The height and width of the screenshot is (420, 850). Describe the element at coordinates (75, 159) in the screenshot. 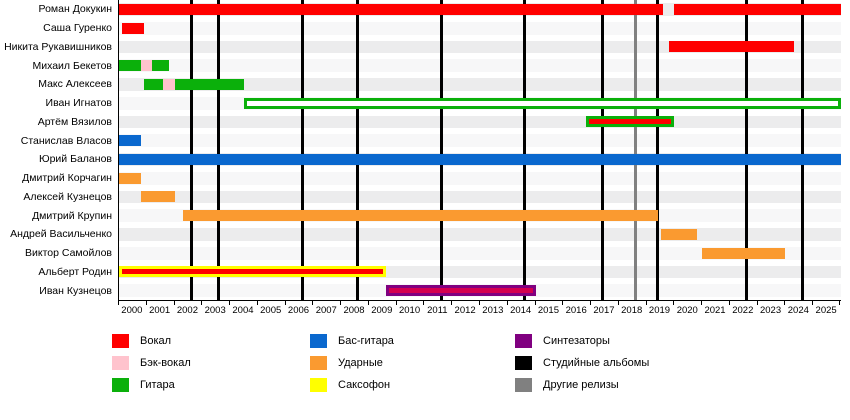

I see `row-label-8: Юрий Баланов` at that location.